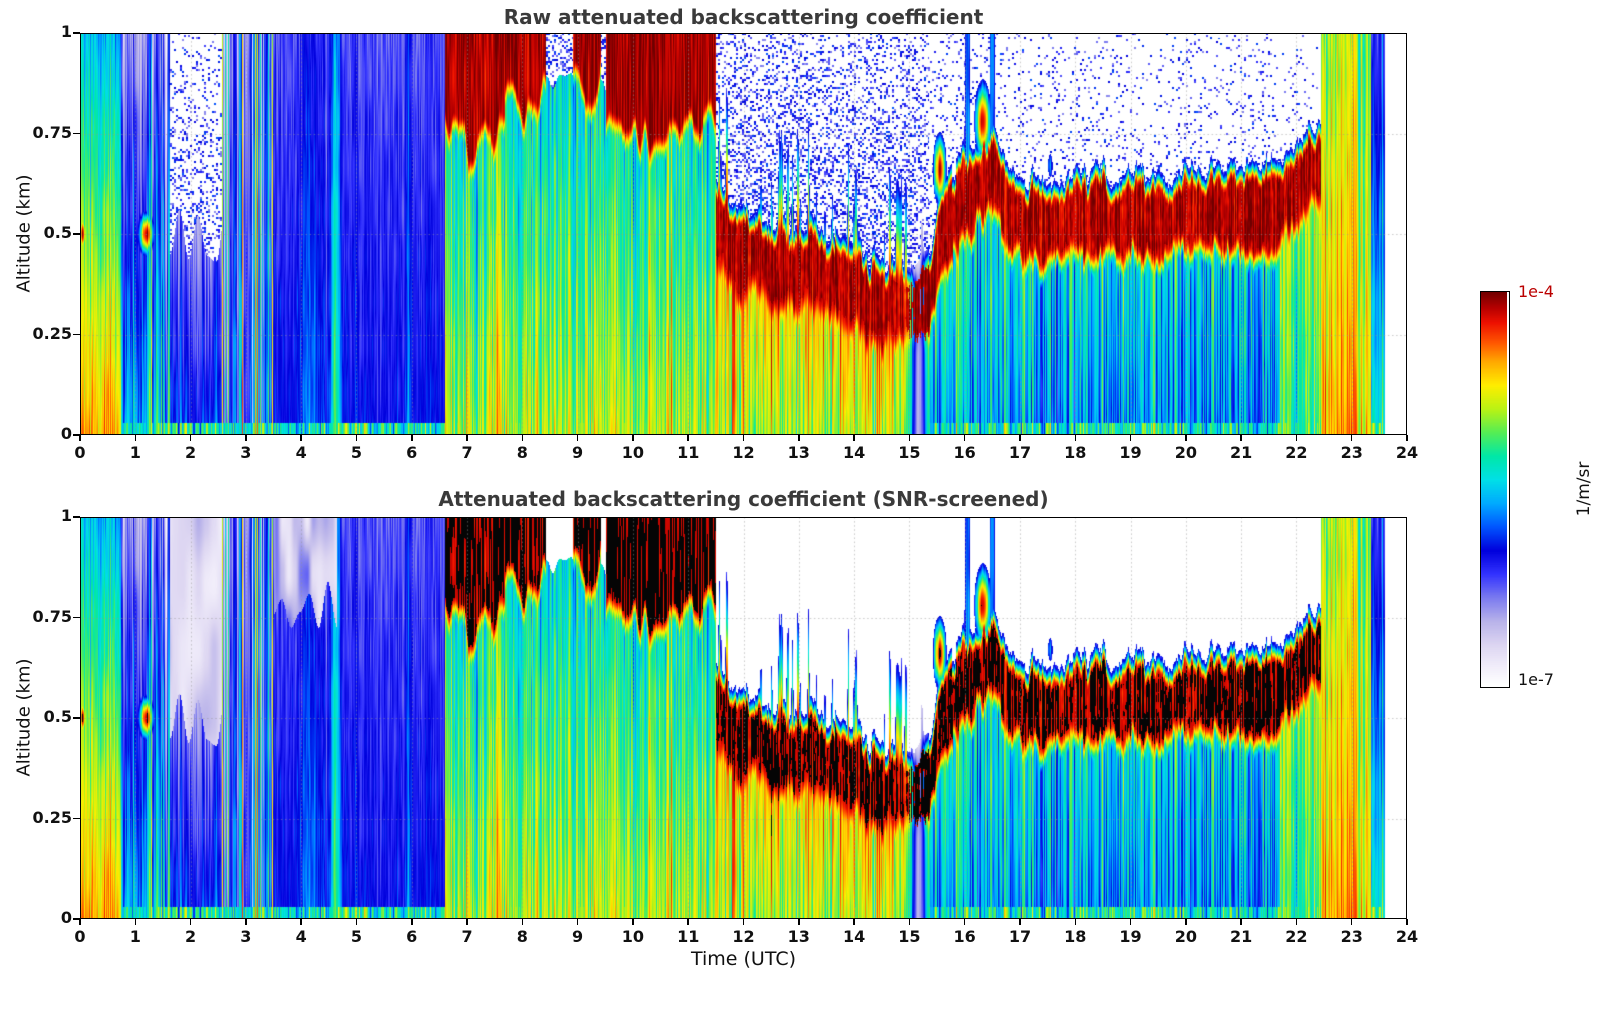  I want to click on x-tick-label: 7, so click(467, 936).